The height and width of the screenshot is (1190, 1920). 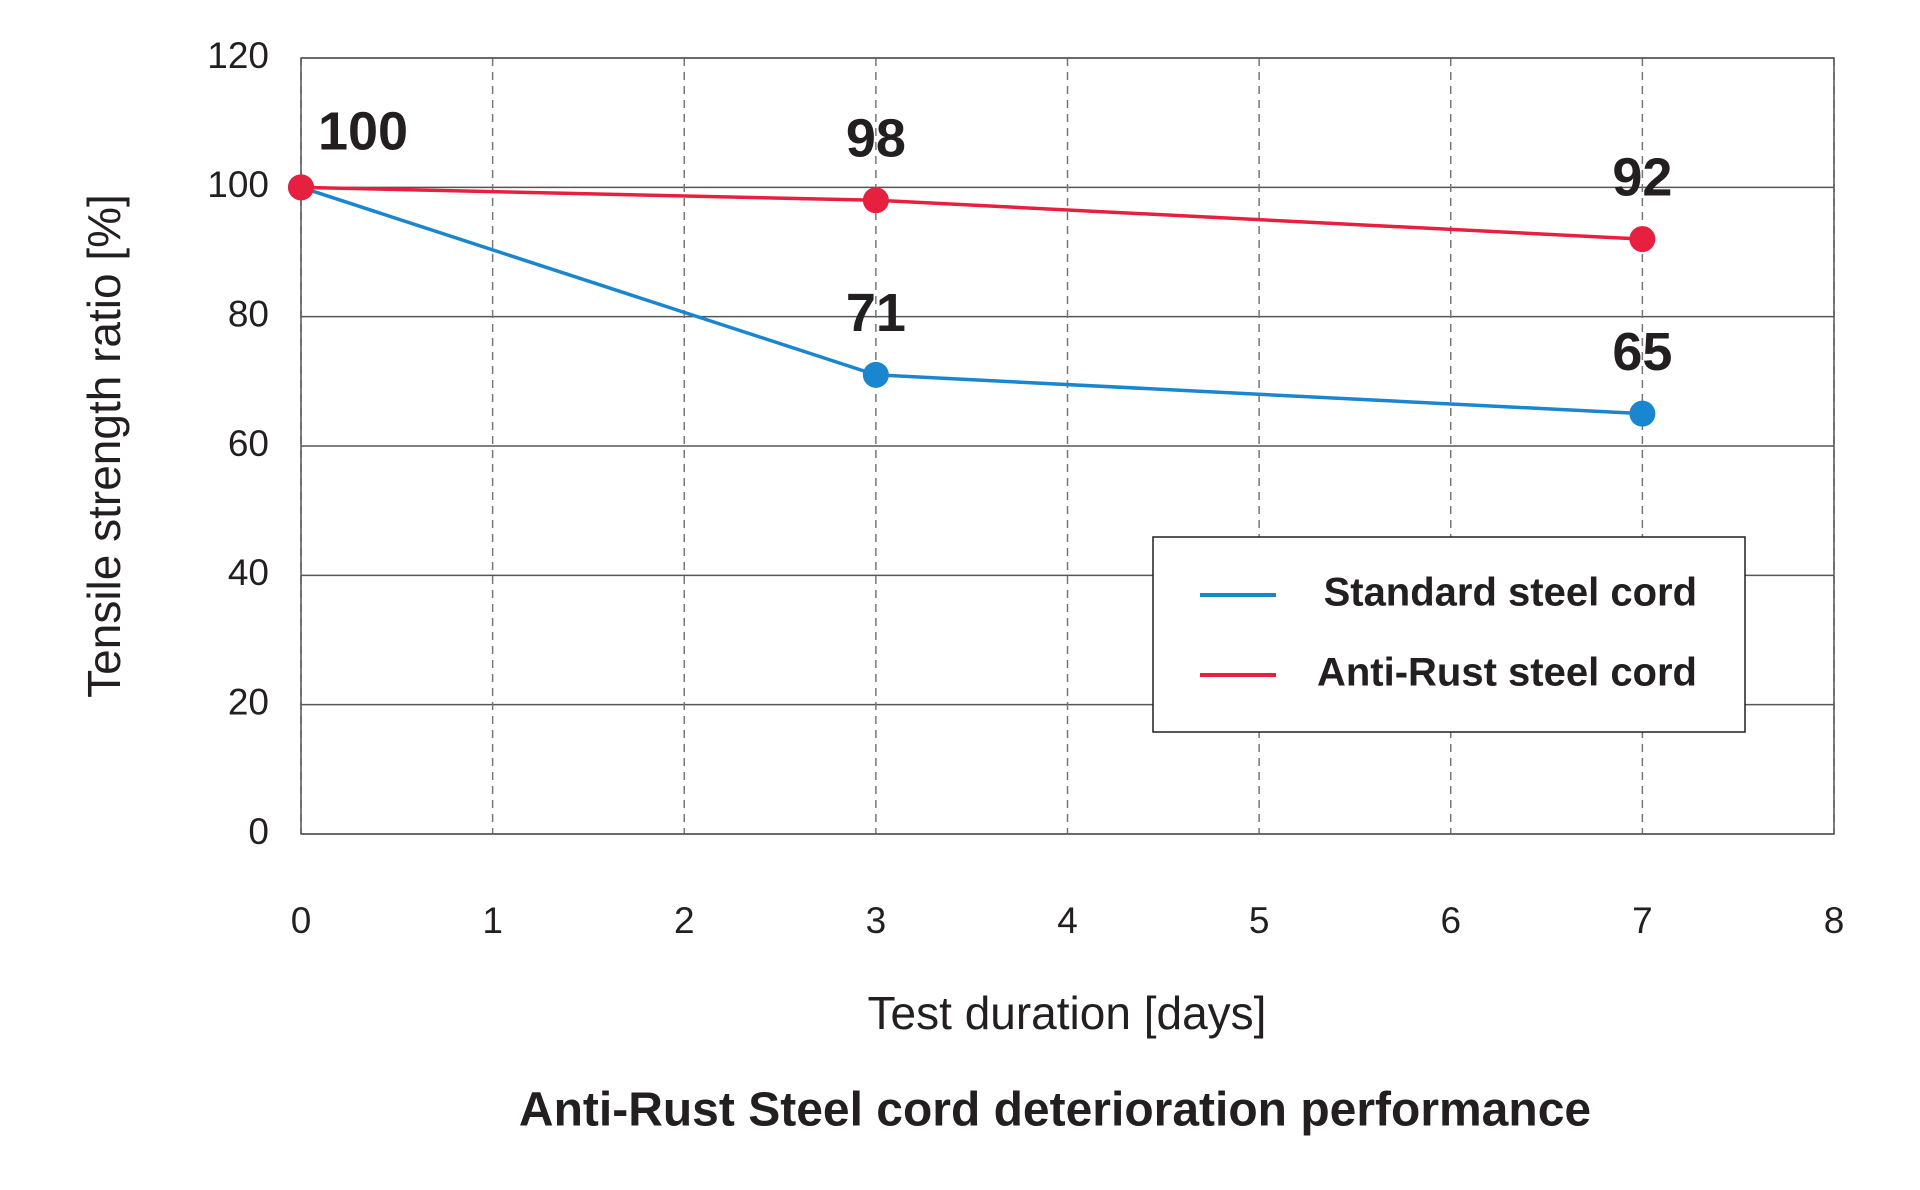 I want to click on x-tick-label: 3, so click(x=876, y=920).